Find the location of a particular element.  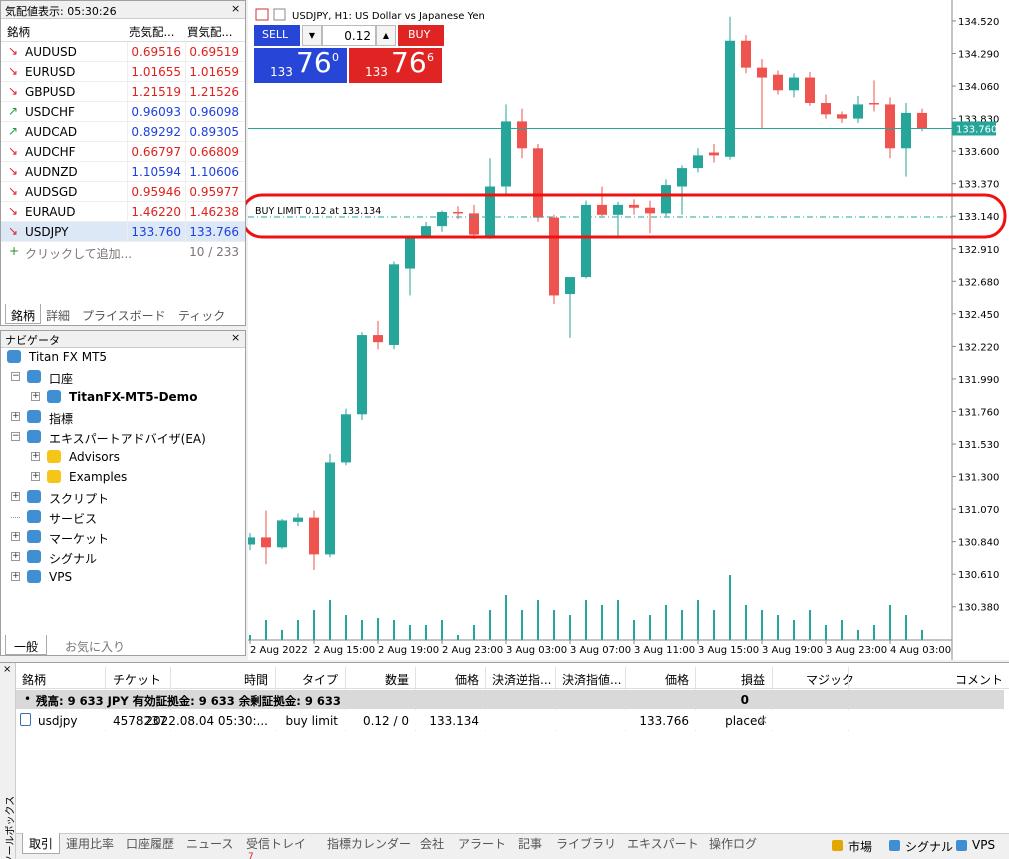

lot-down: ▼ is located at coordinates (312, 35).